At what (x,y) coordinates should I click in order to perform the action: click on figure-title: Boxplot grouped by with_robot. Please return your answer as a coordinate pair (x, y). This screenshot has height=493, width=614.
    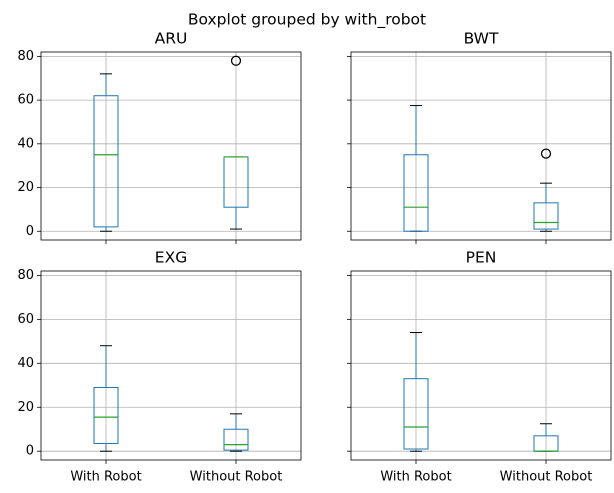
    Looking at the image, I should click on (307, 20).